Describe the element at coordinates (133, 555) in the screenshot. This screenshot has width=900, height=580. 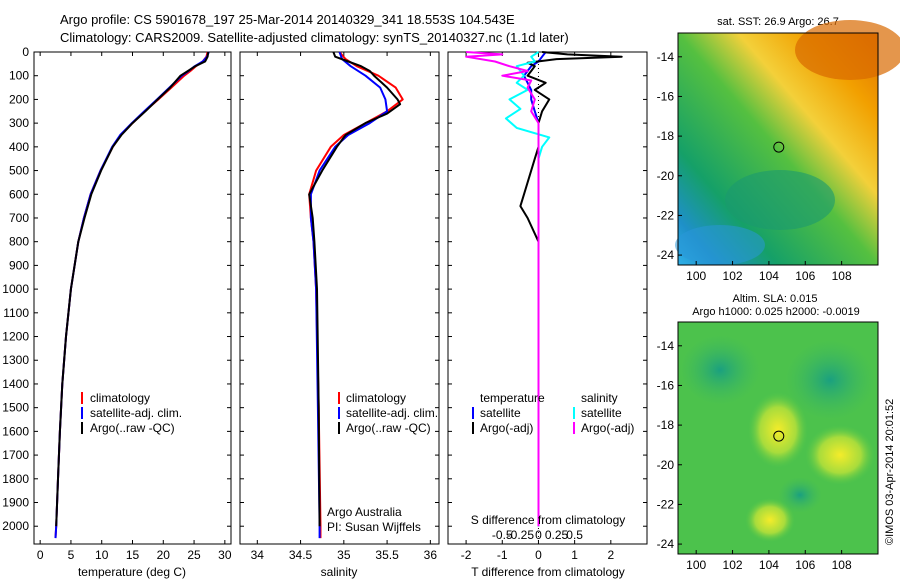
I see `x-tick-label: 15` at that location.